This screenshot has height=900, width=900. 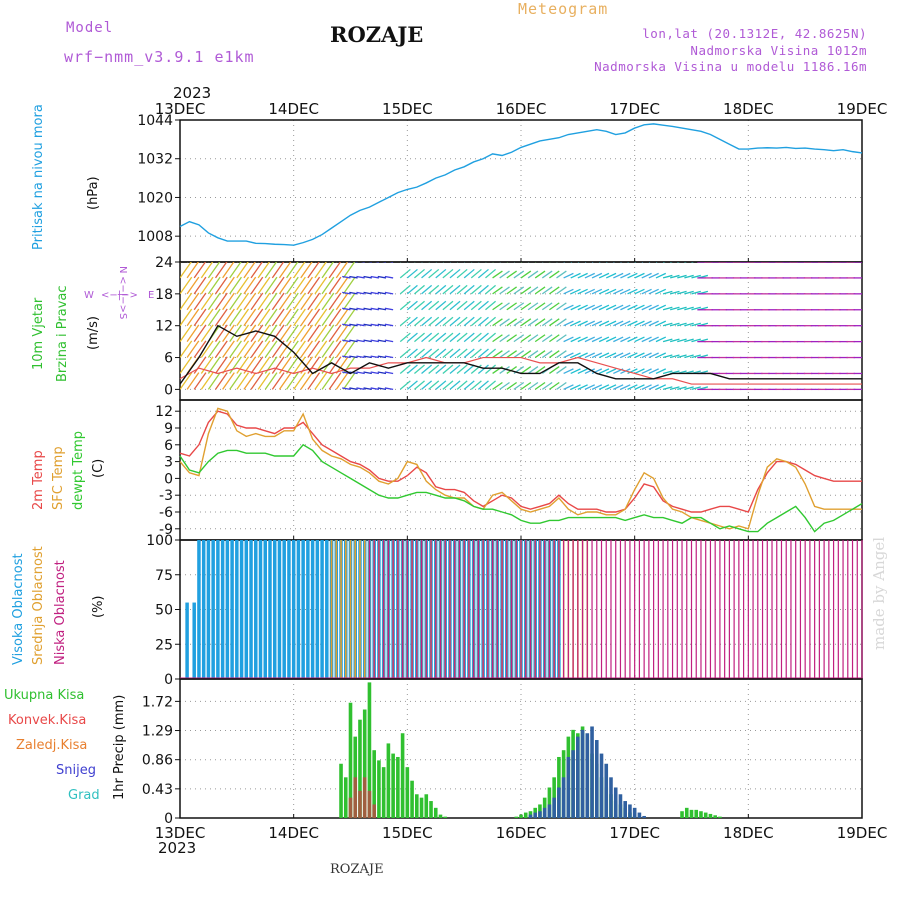 I want to click on time-tick-bottom: 14DEC, so click(x=293, y=833).